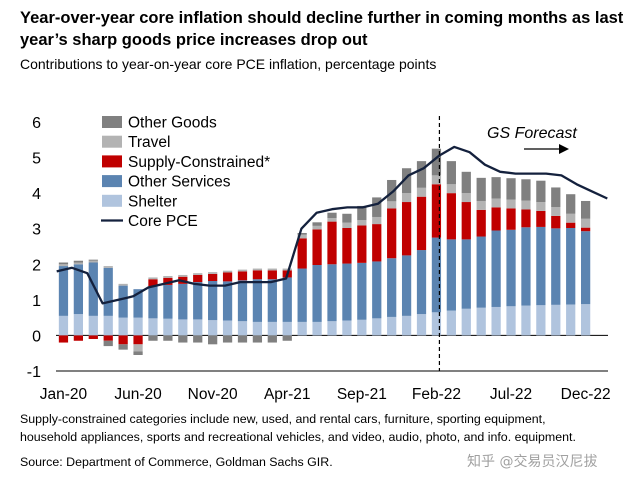 The image size is (638, 485). What do you see at coordinates (149, 142) in the screenshot?
I see `legend-label: Travel` at bounding box center [149, 142].